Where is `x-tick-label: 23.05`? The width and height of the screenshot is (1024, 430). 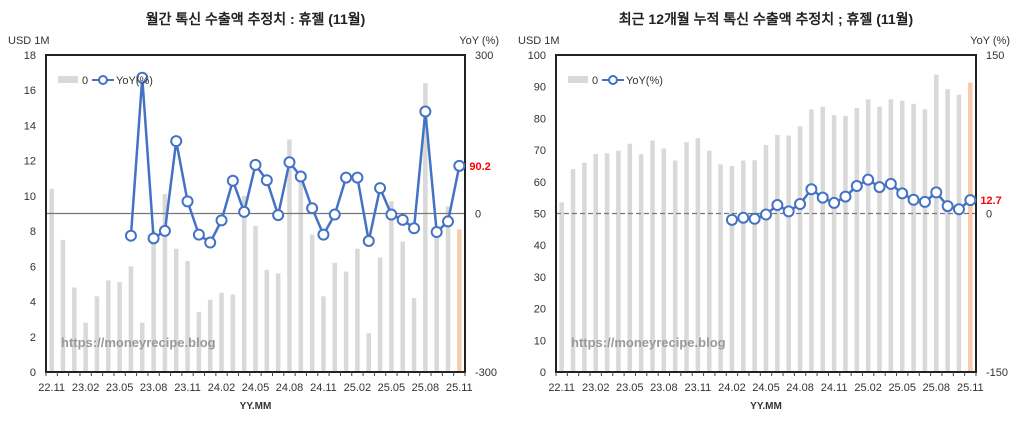
x-tick-label: 23.05 is located at coordinates (630, 388).